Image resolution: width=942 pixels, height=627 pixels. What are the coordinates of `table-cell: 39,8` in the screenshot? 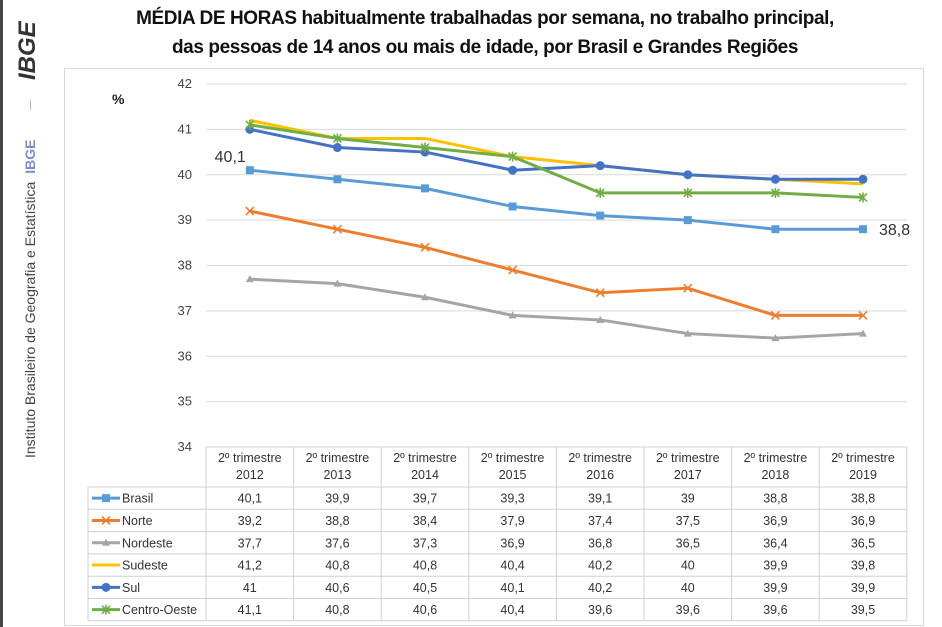 It's located at (863, 566).